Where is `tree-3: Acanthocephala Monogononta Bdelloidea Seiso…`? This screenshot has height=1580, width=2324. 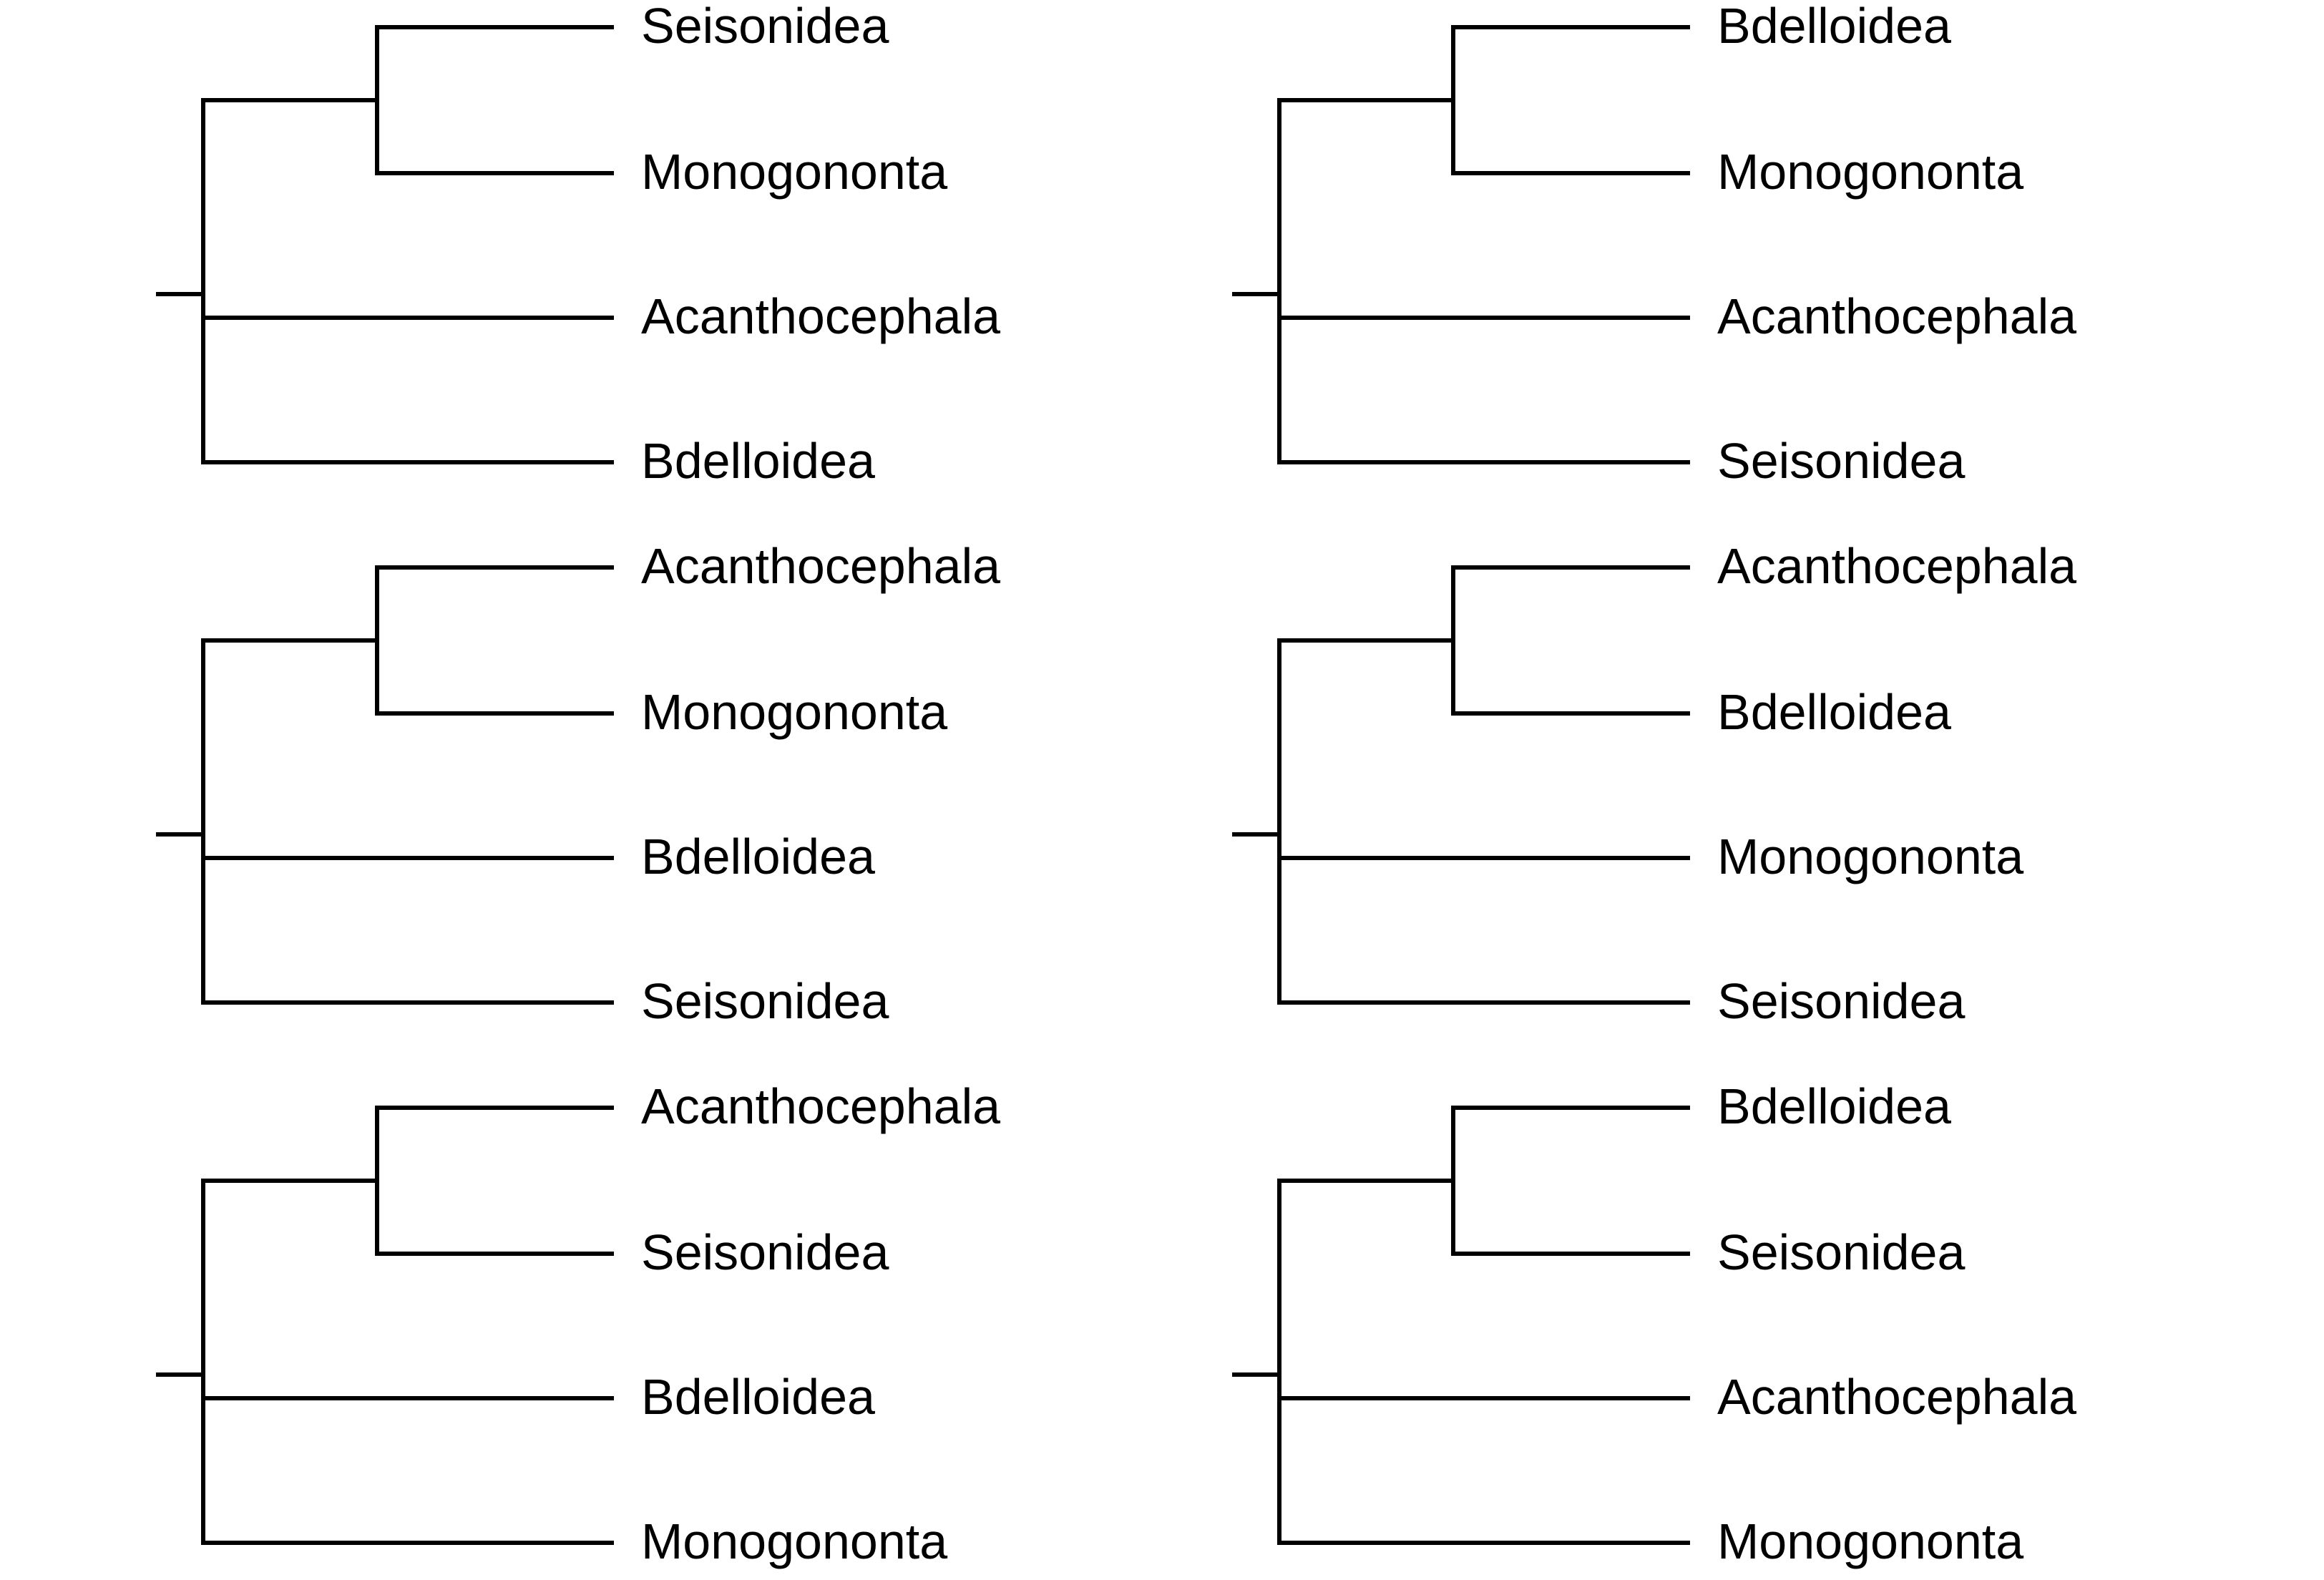 tree-3: Acanthocephala Monogononta Bdelloidea Seiso… is located at coordinates (578, 783).